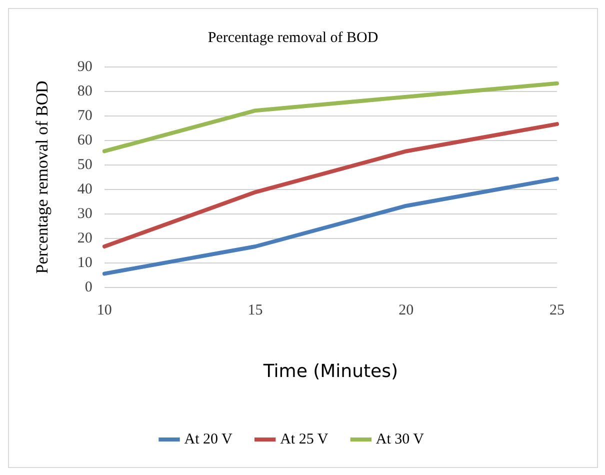 The height and width of the screenshot is (475, 605). I want to click on y-tick-label: 0, so click(88, 287).